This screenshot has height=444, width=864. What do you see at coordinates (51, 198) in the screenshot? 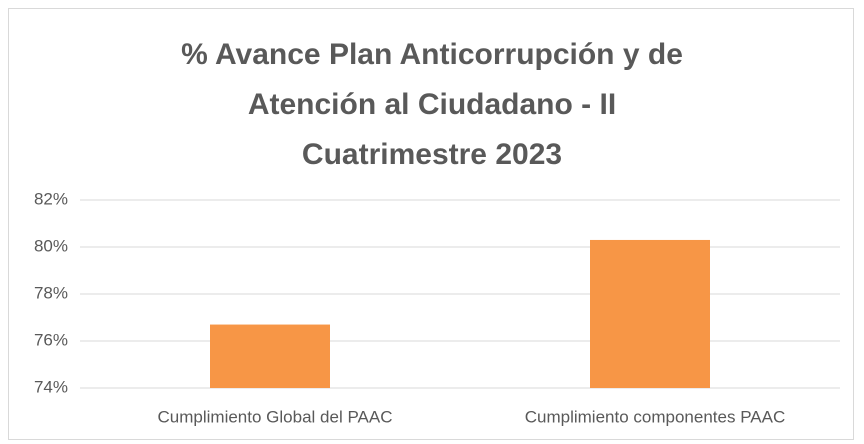
I see `y-tick-label: 82%` at bounding box center [51, 198].